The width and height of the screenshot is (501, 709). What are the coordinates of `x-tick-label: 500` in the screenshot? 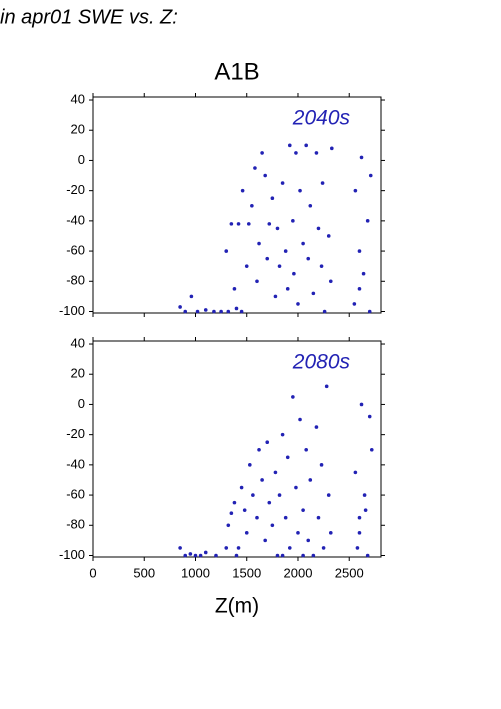 It's located at (144, 572).